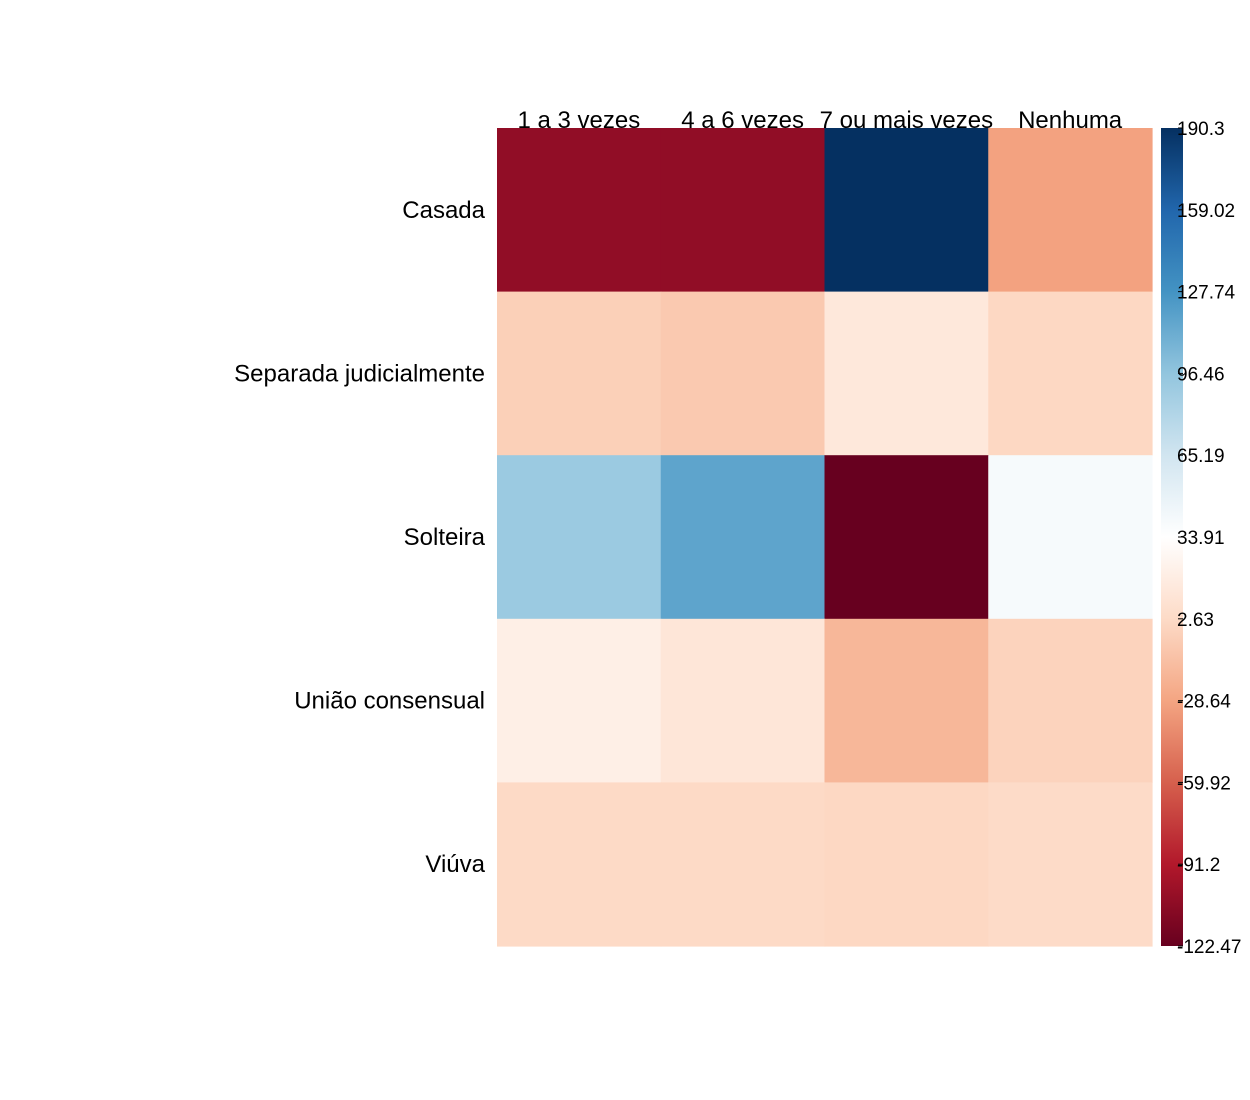  I want to click on column-label-4-a-6-vezes: 4 a 6 vezes, so click(742, 120).